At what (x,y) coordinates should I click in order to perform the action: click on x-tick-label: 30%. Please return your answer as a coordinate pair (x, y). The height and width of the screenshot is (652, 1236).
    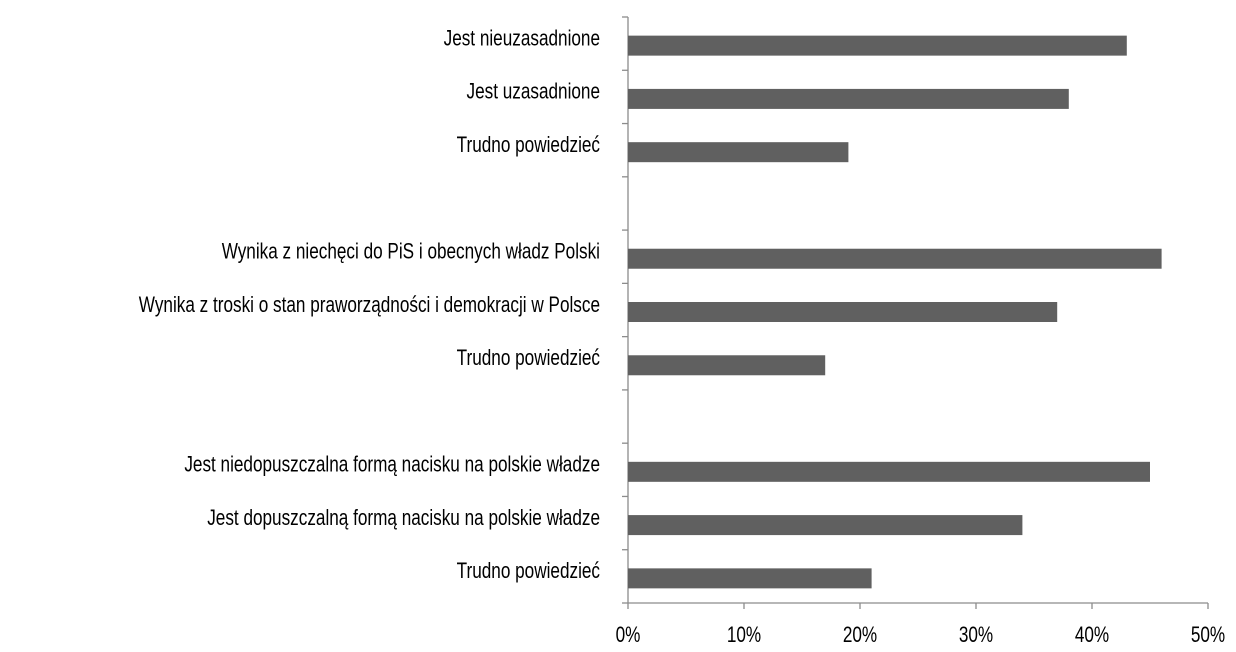
    Looking at the image, I should click on (976, 635).